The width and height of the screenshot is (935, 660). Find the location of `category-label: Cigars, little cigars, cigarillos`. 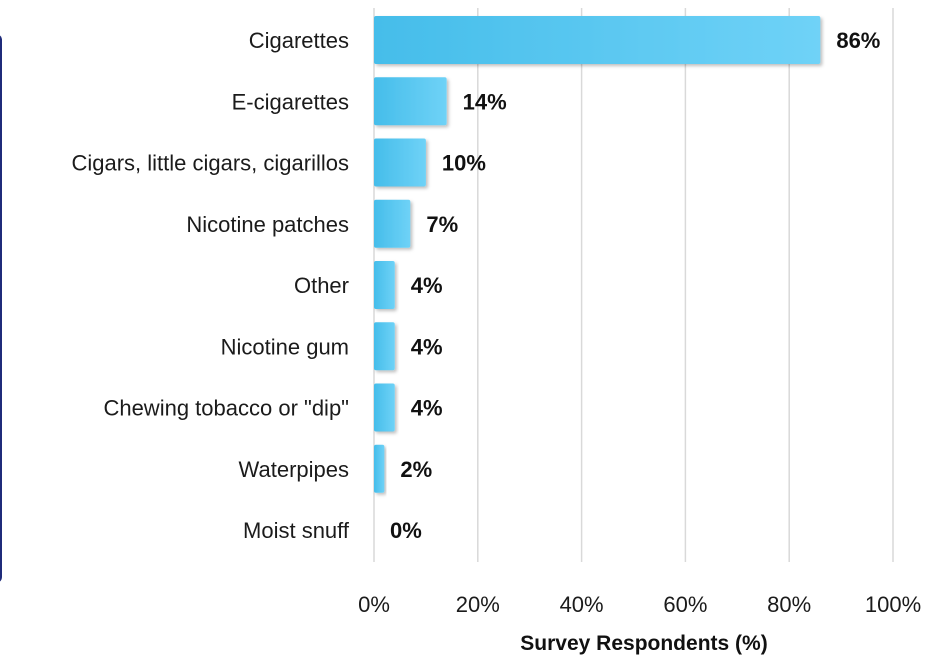

category-label: Cigars, little cigars, cigarillos is located at coordinates (210, 163).